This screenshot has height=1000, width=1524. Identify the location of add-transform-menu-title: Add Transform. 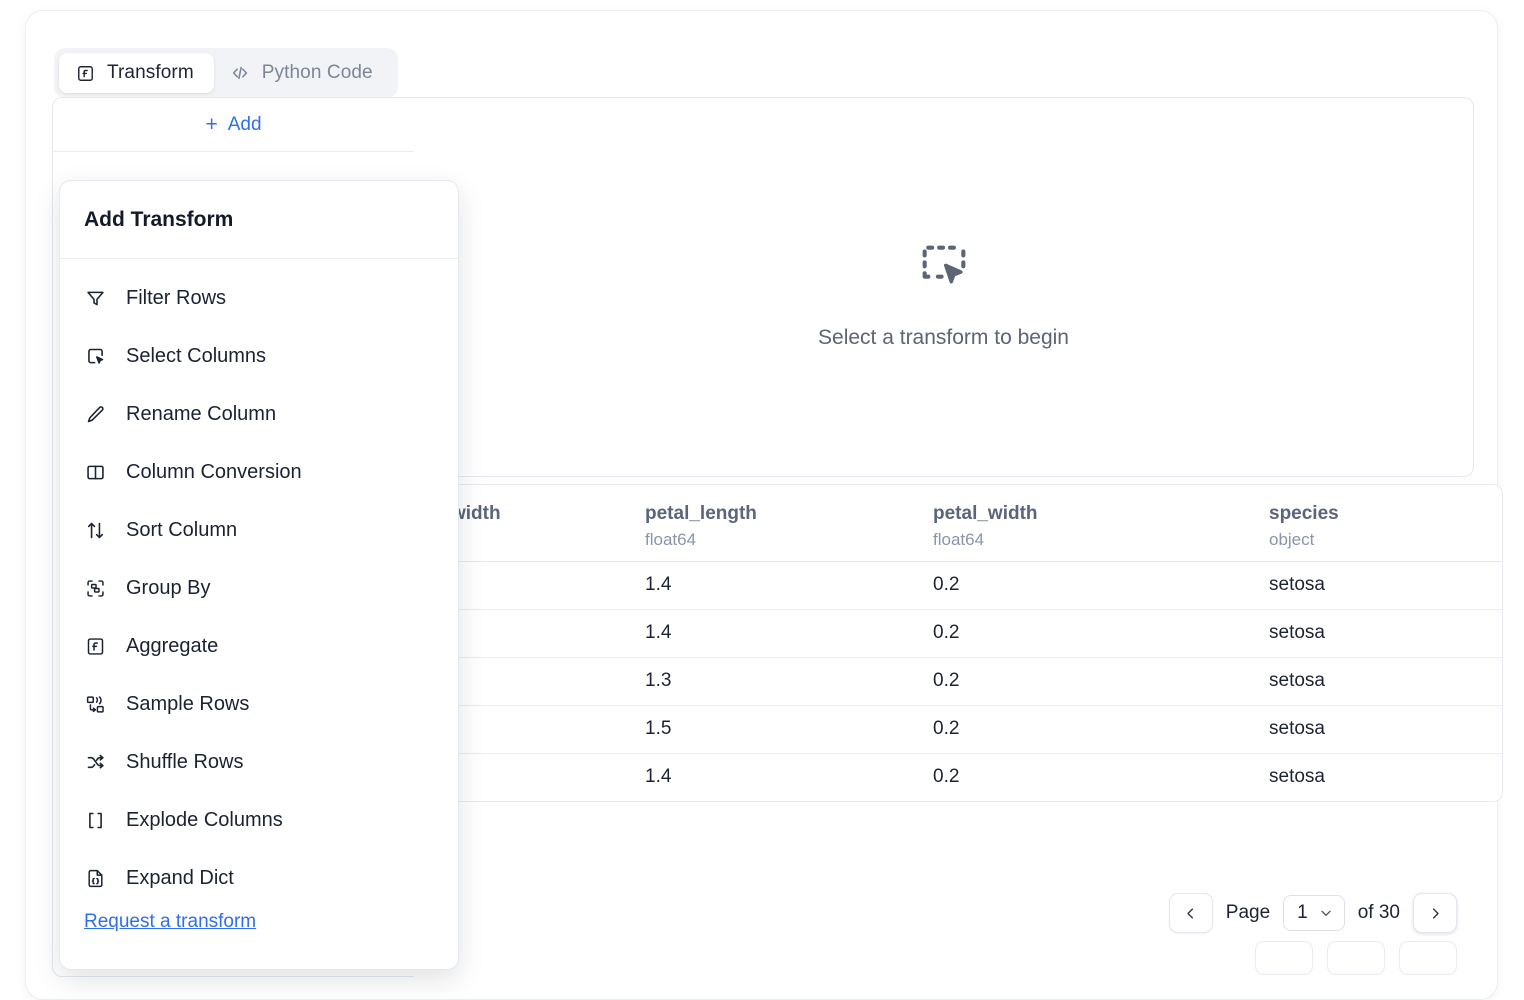
(259, 220).